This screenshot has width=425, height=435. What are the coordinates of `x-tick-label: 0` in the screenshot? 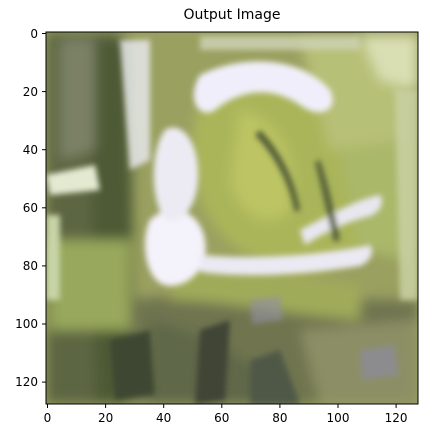 It's located at (48, 418).